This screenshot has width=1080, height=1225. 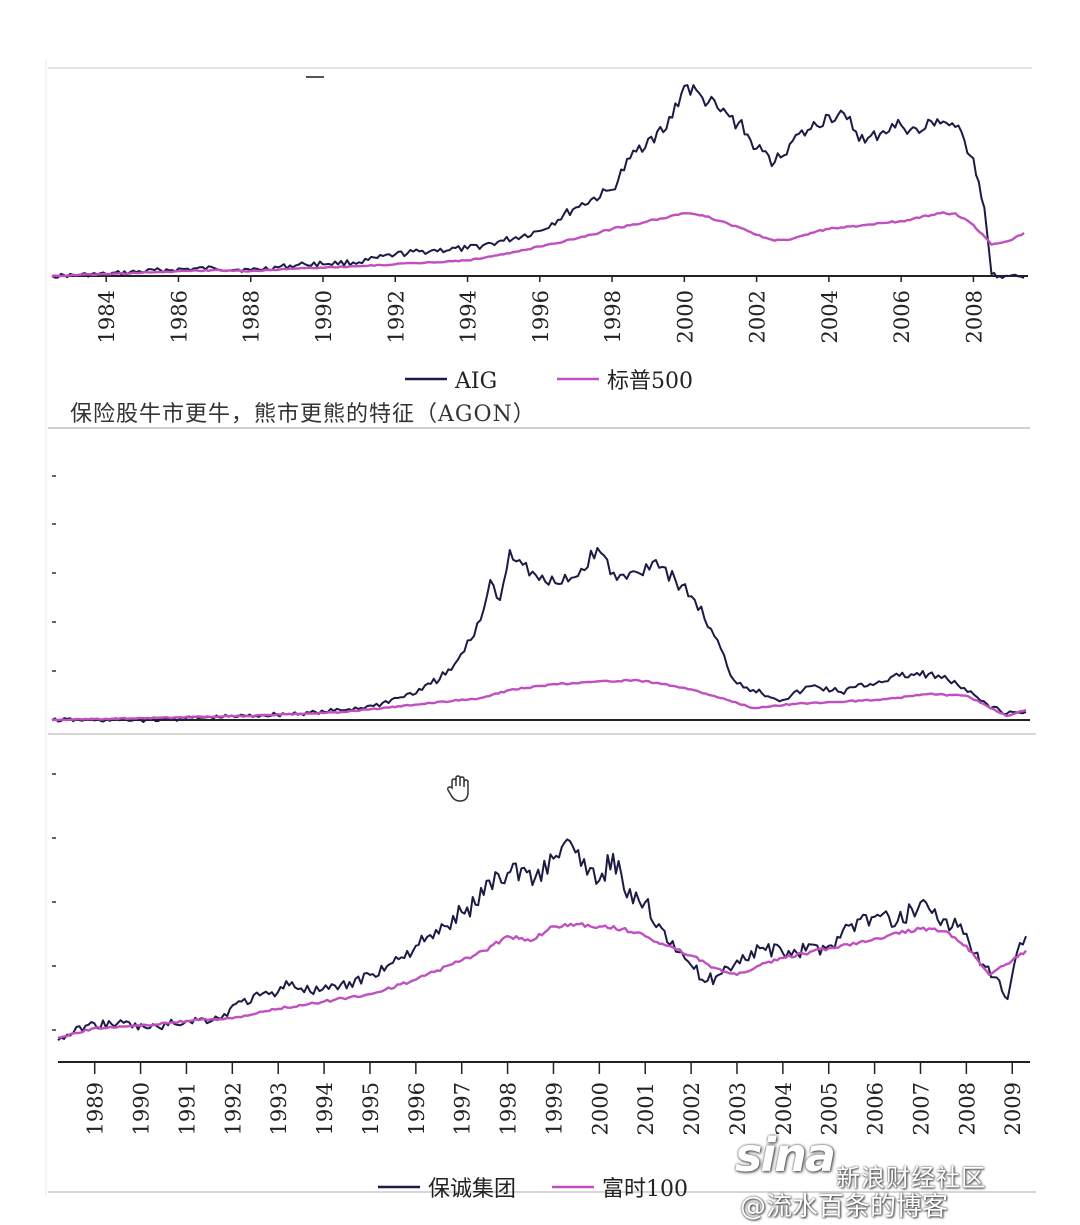 What do you see at coordinates (179, 316) in the screenshot?
I see `x-tick-label: 1986` at bounding box center [179, 316].